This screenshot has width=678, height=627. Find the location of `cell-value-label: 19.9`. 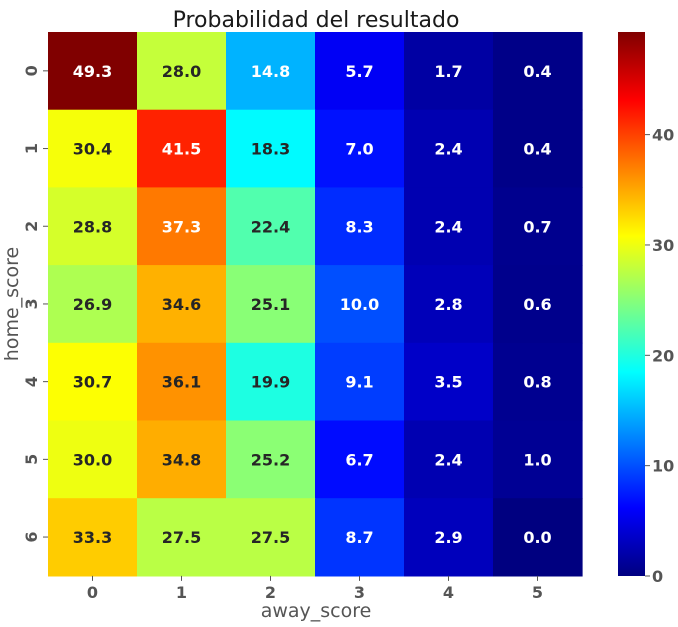

cell-value-label: 19.9 is located at coordinates (270, 382).